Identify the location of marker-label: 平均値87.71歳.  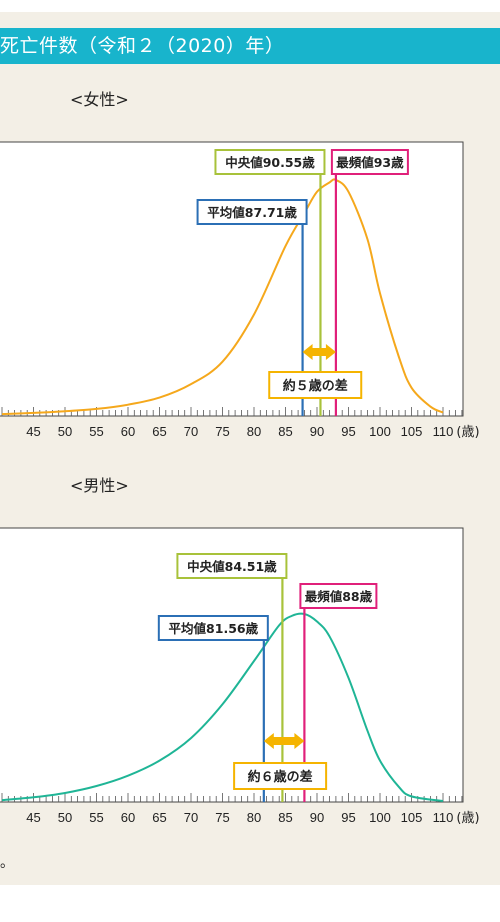
(252, 212).